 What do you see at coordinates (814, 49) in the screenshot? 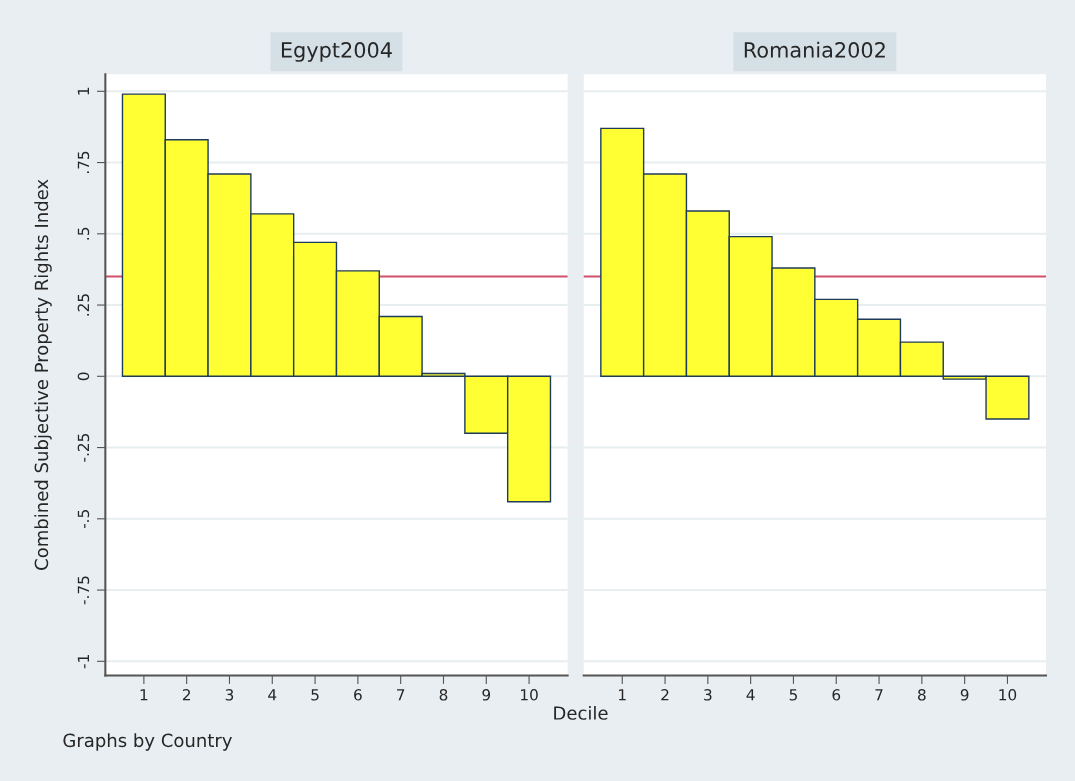
I see `chart-title: Romania2002` at bounding box center [814, 49].